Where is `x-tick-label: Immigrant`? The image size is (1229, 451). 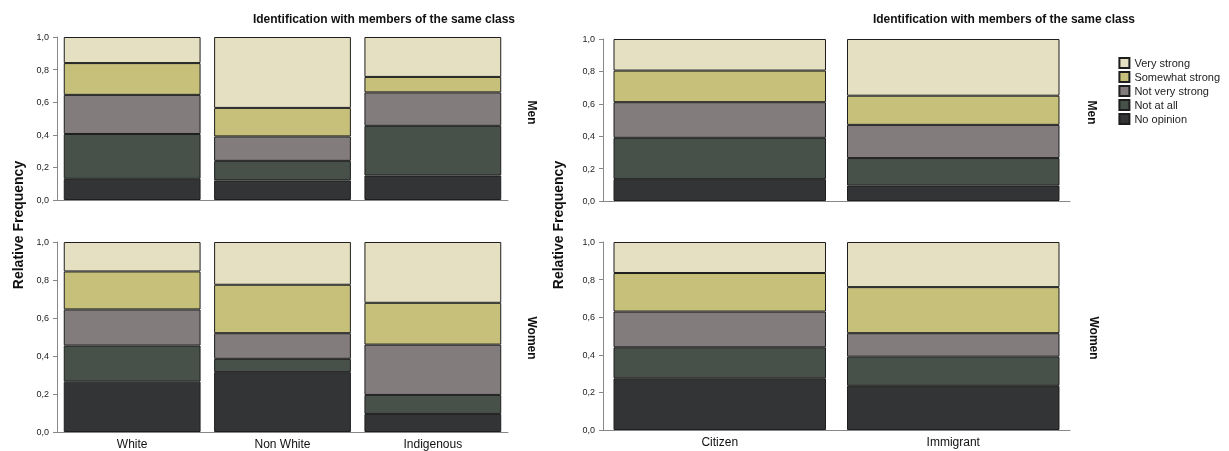 x-tick-label: Immigrant is located at coordinates (953, 442).